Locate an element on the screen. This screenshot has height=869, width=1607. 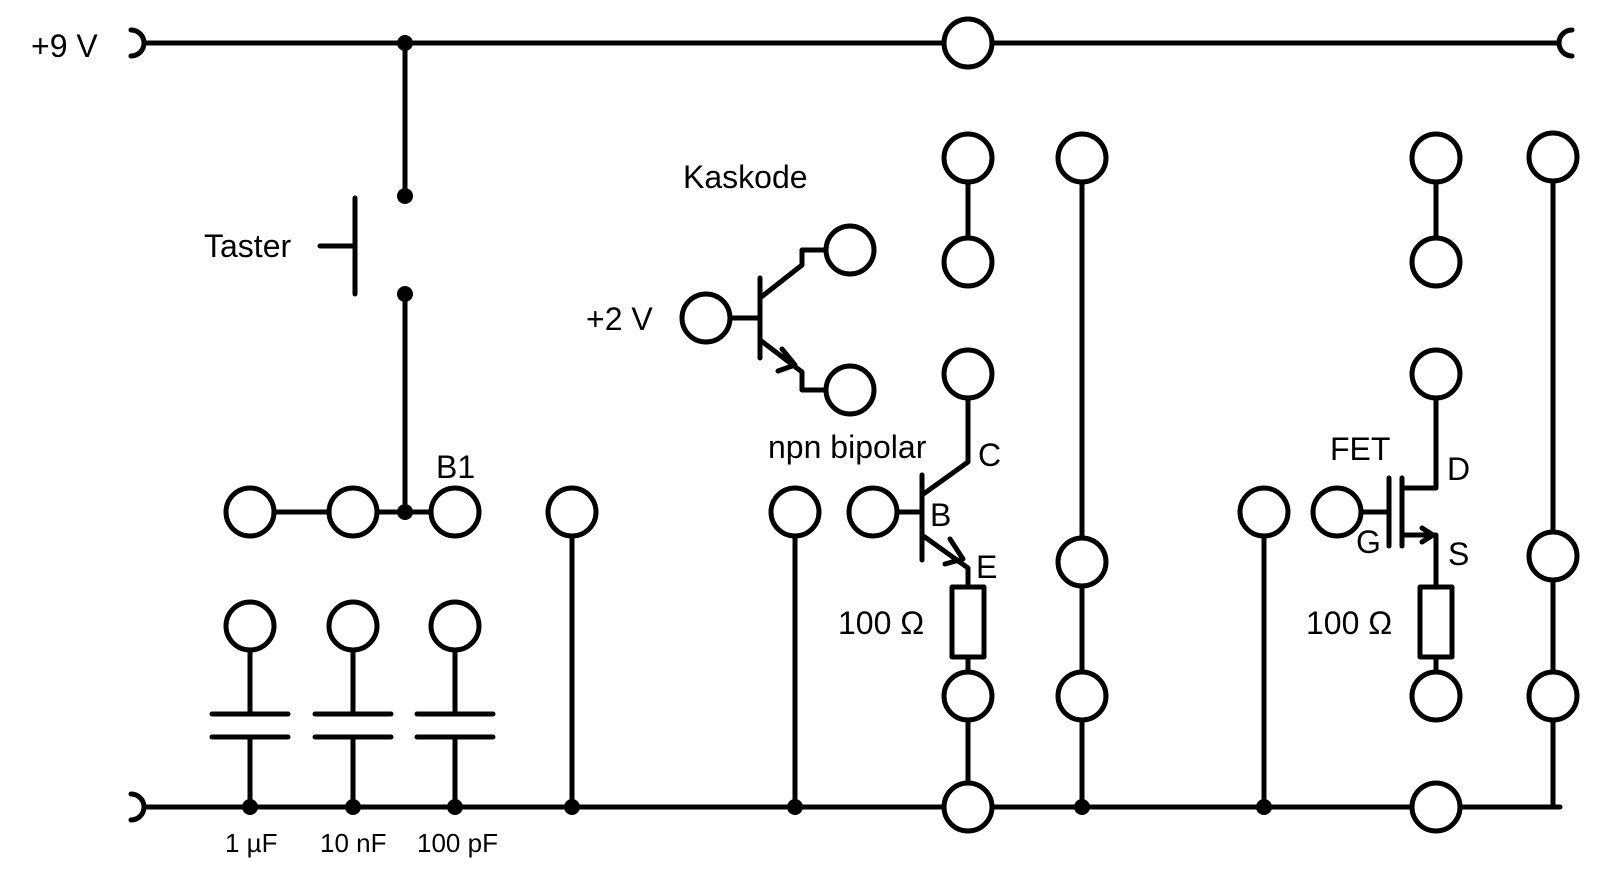
capacitor-10nf is located at coordinates (353, 728).